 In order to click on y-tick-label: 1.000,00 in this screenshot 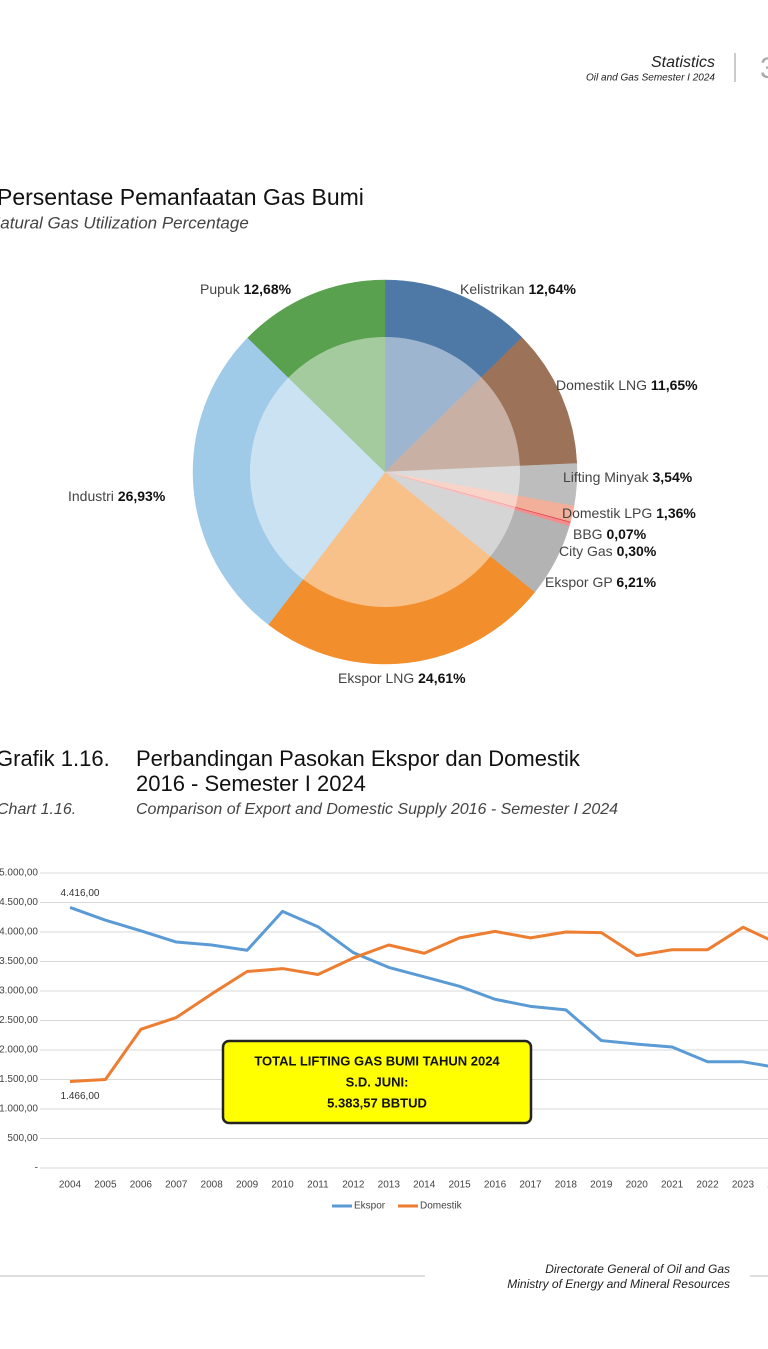, I will do `click(19, 1109)`.